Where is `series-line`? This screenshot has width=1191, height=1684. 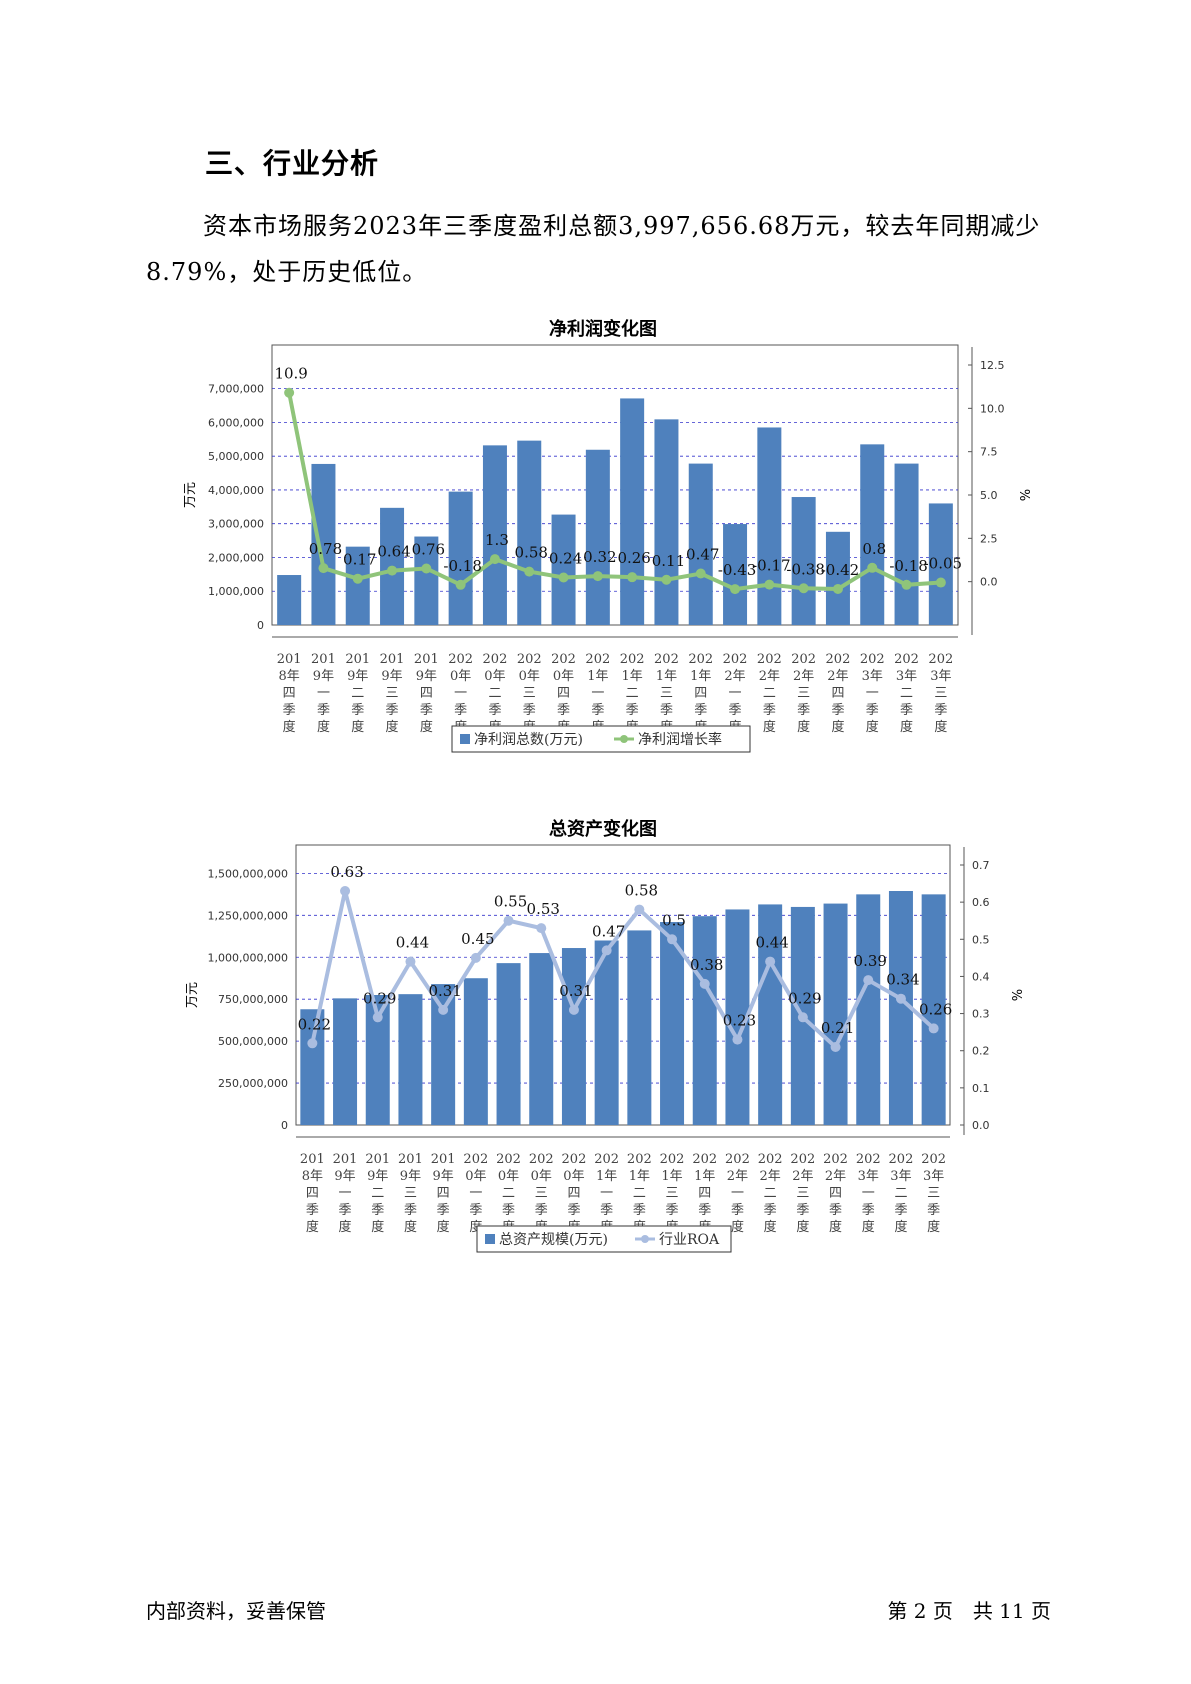
series-line is located at coordinates (622, 970).